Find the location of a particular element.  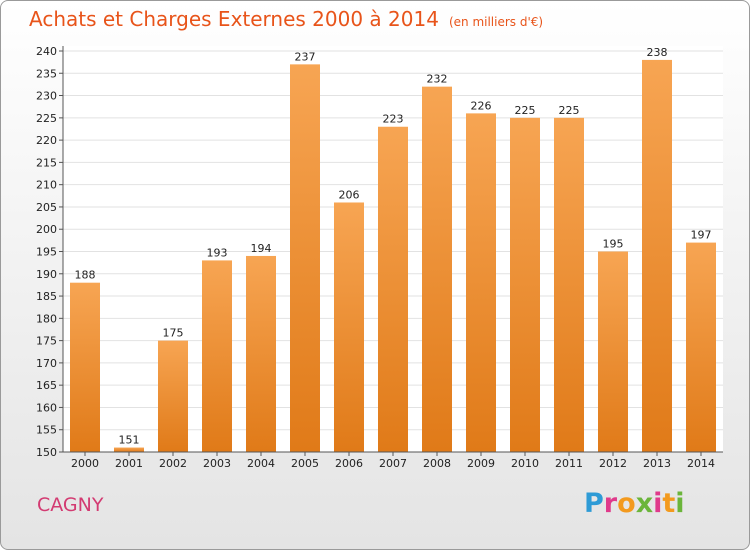

bar-2002 is located at coordinates (173, 396).